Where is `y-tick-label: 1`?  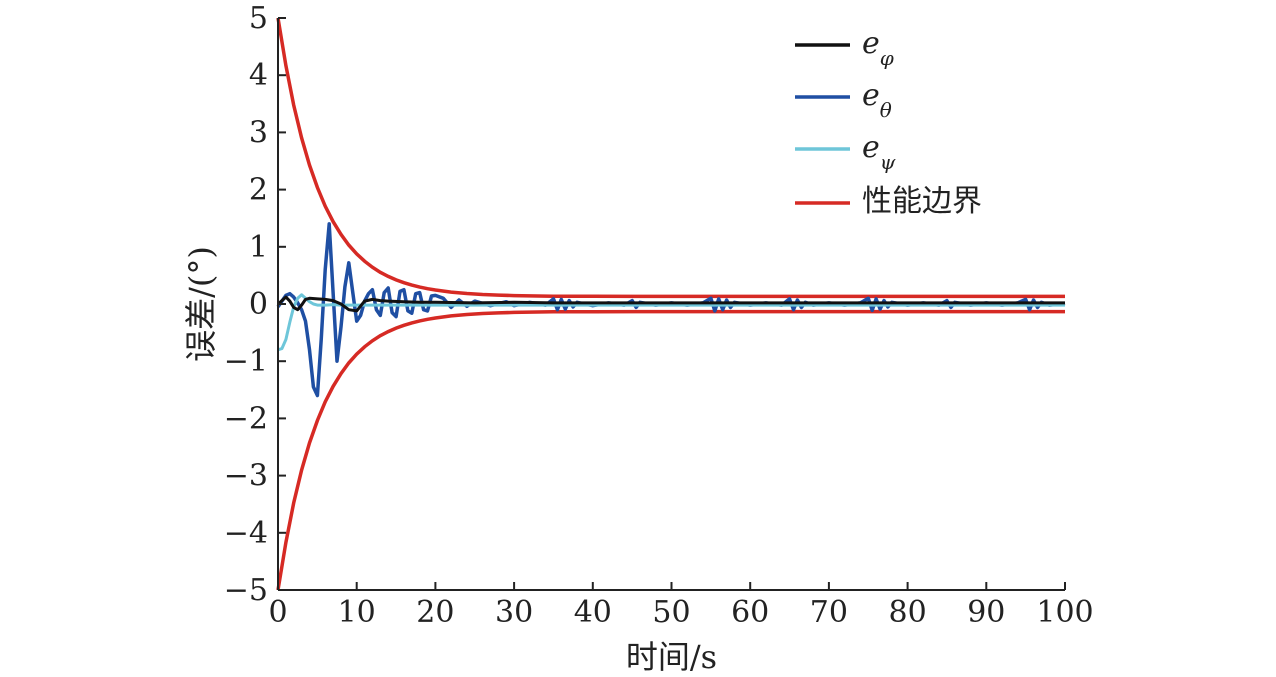 y-tick-label: 1 is located at coordinates (258, 247).